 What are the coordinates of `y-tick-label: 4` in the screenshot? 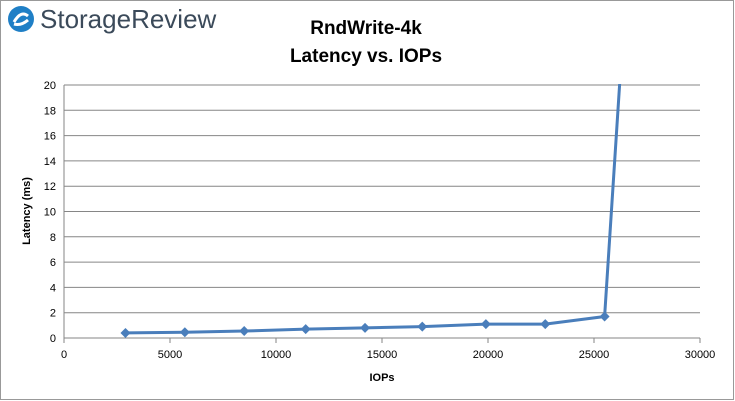 It's located at (53, 288).